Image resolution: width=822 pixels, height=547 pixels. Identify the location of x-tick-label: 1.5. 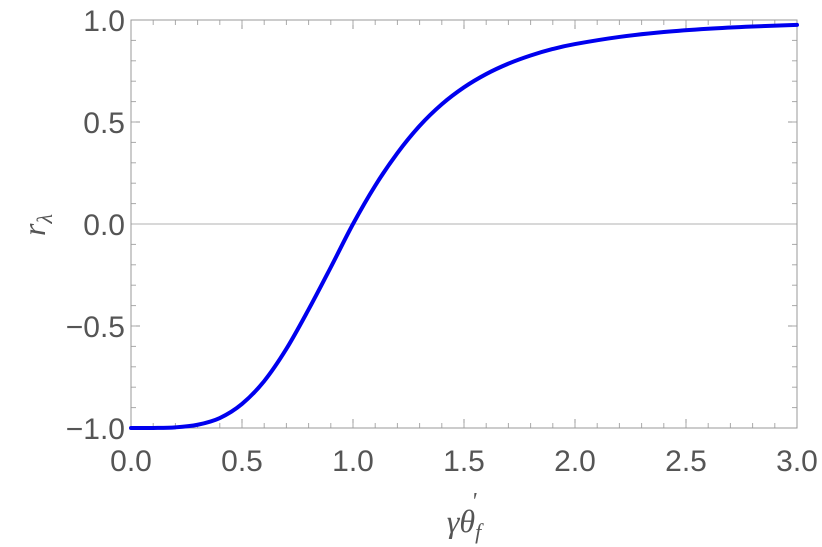
(464, 461).